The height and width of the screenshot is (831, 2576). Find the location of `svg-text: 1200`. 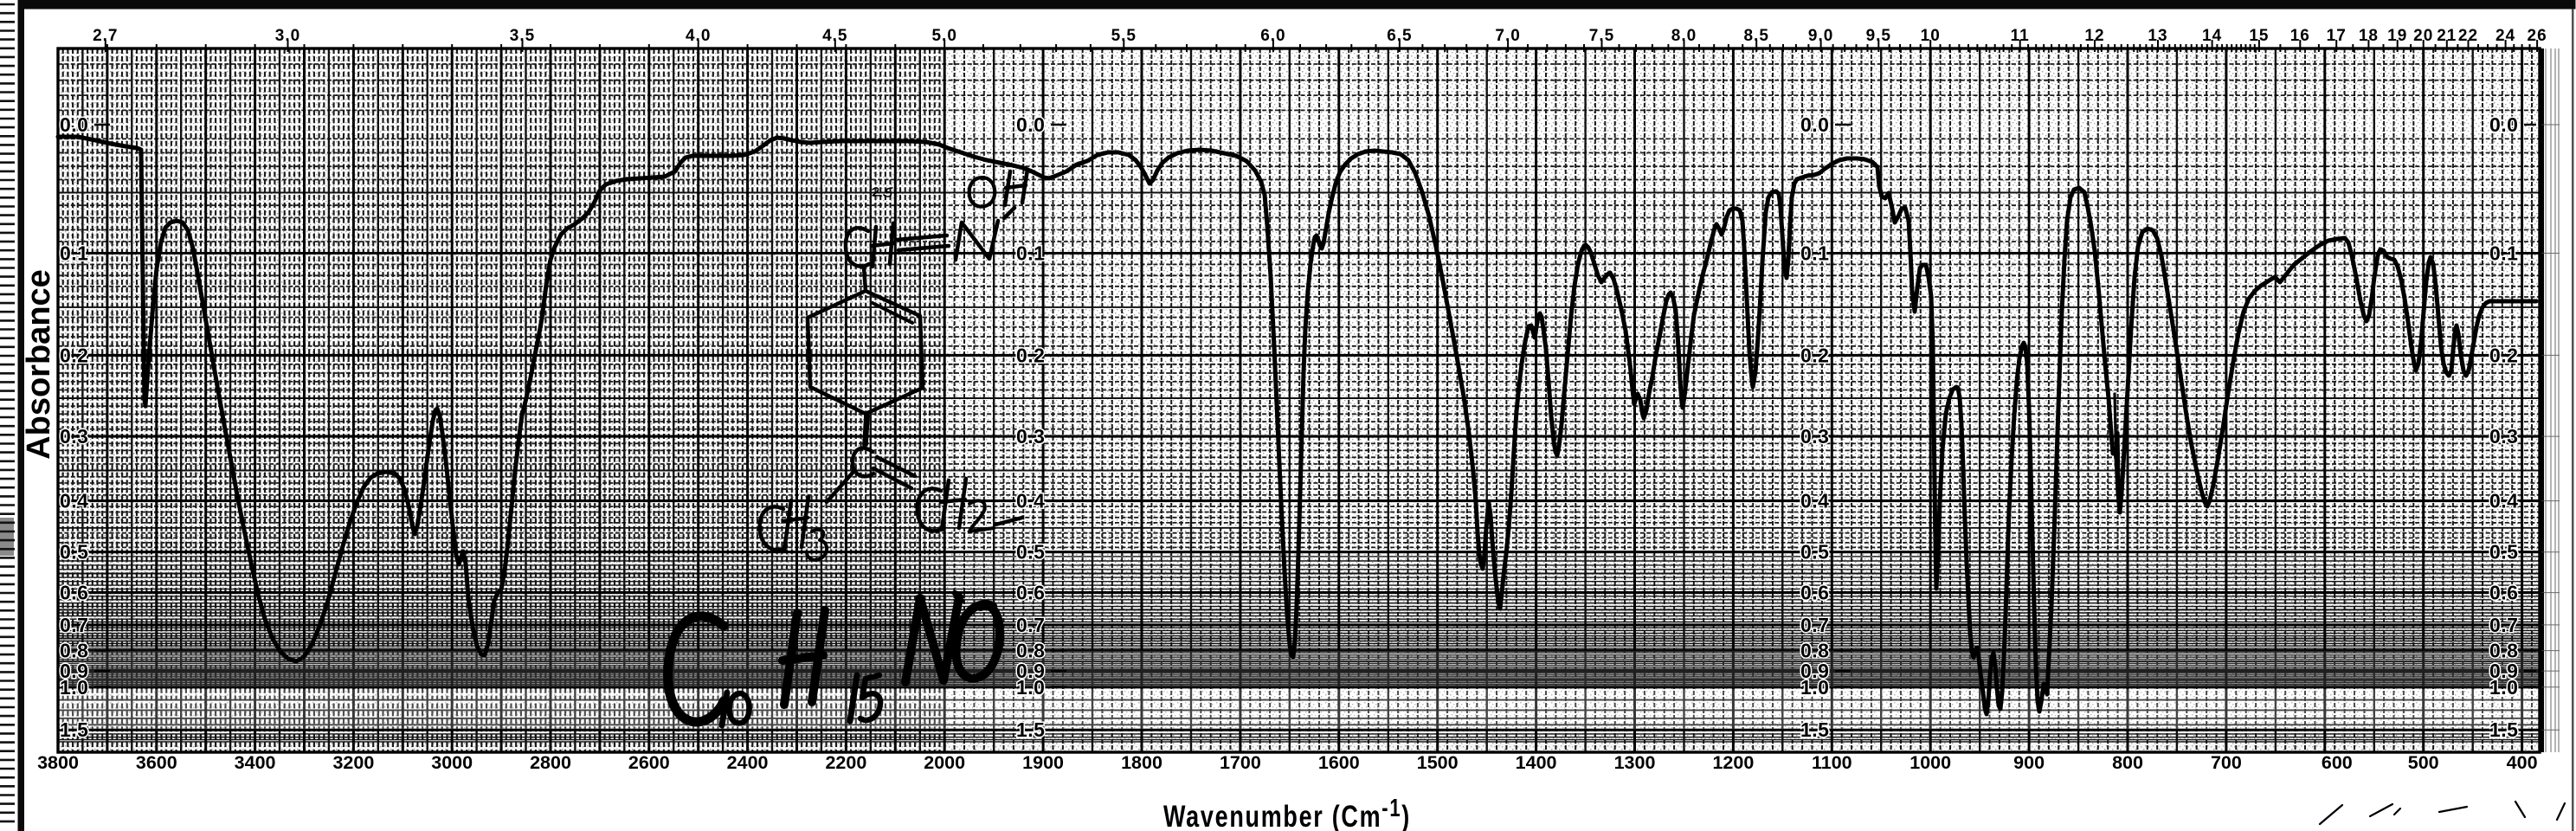

svg-text: 1200 is located at coordinates (1733, 762).